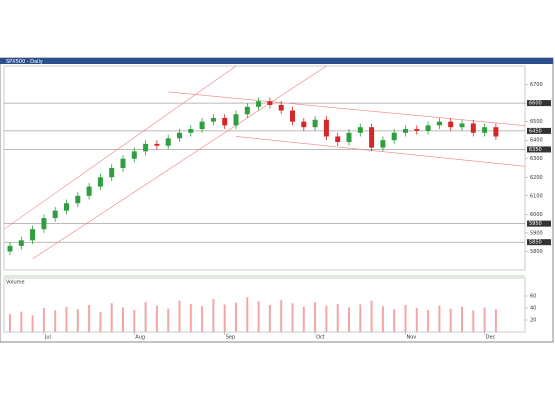 Image resolution: width=555 pixels, height=404 pixels. I want to click on x-tick-label: Jul, so click(47, 338).